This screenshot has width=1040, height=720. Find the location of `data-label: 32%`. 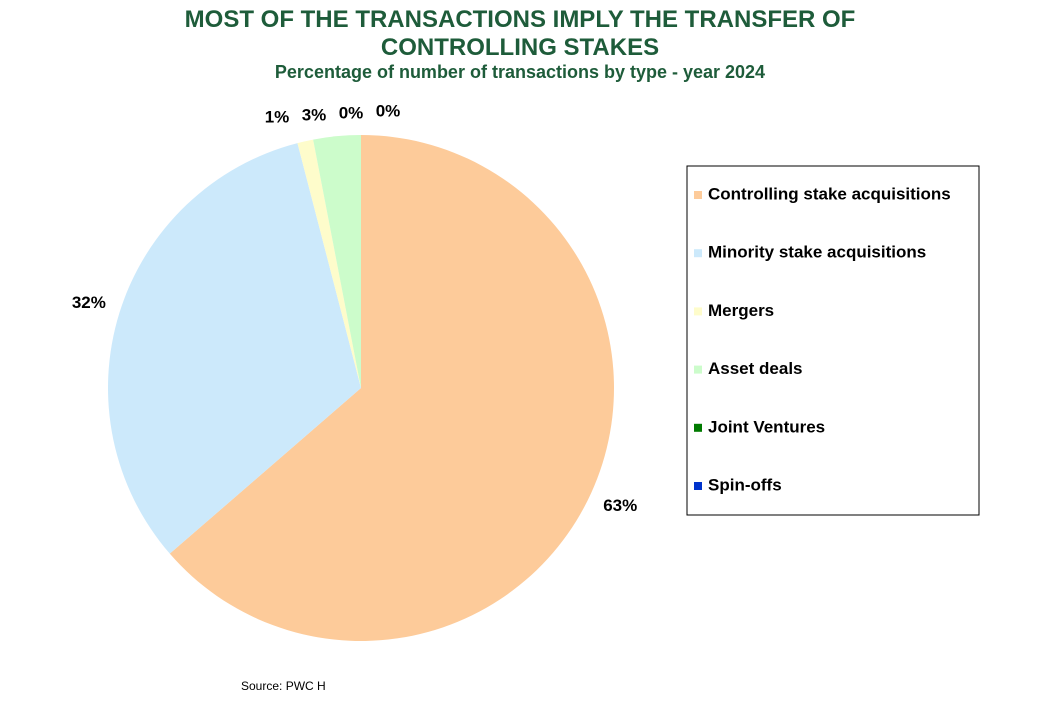

data-label: 32% is located at coordinates (89, 302).